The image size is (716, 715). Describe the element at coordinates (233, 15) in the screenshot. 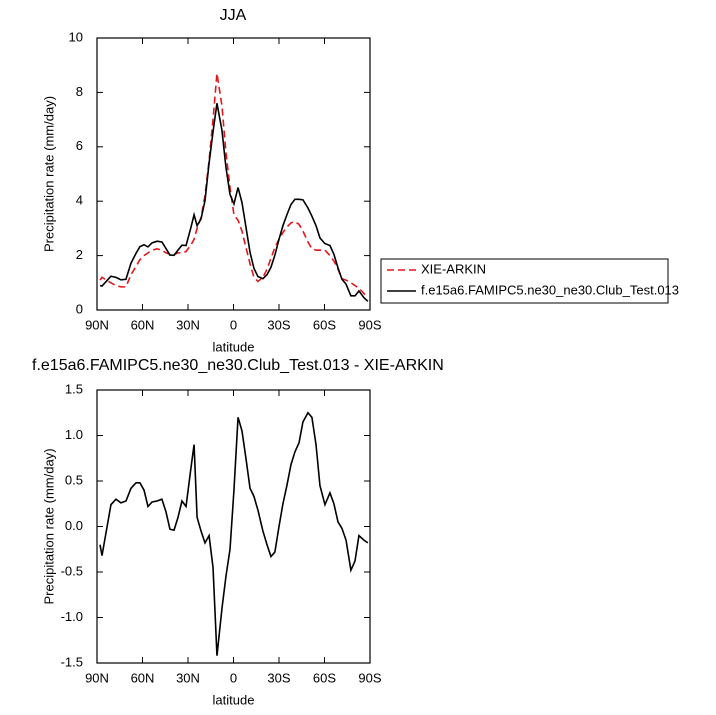

I see `chart-title: JJA` at that location.